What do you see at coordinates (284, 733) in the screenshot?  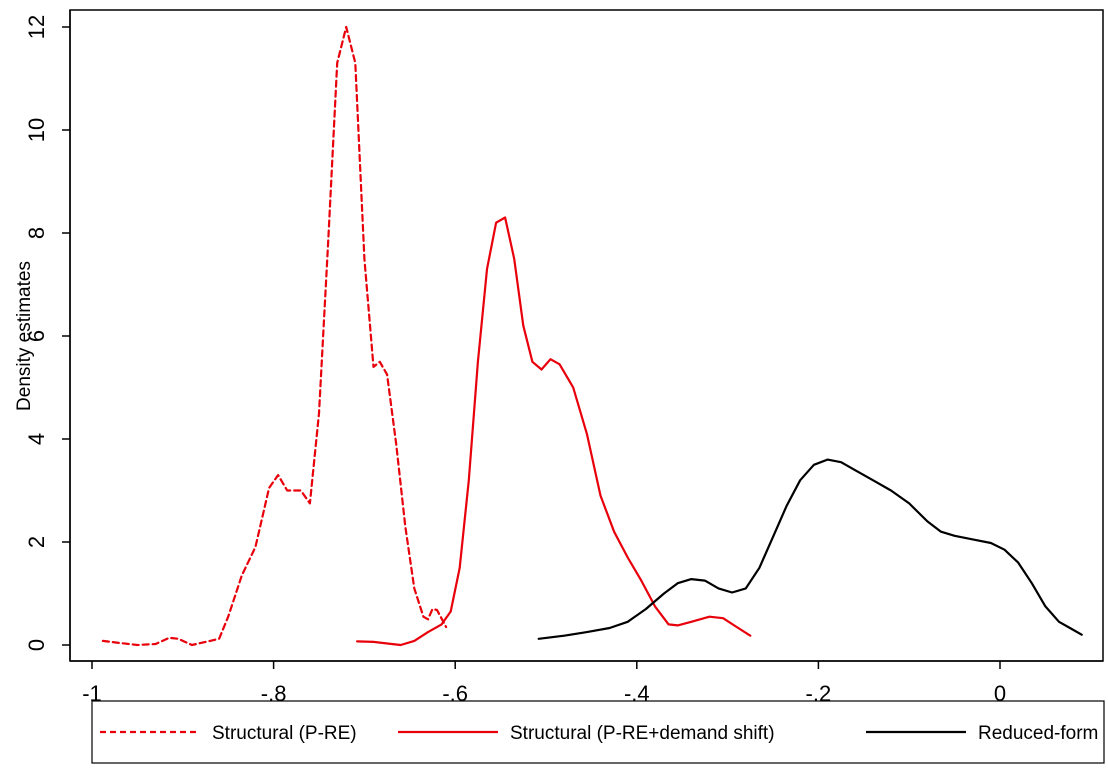 I see `legend-label-1: Structural (P-RE)` at bounding box center [284, 733].